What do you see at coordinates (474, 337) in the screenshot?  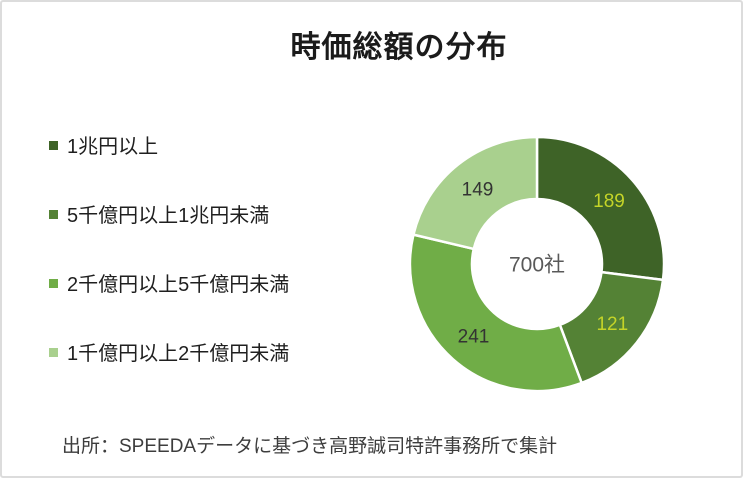 I see `segment-value-label: 241` at bounding box center [474, 337].